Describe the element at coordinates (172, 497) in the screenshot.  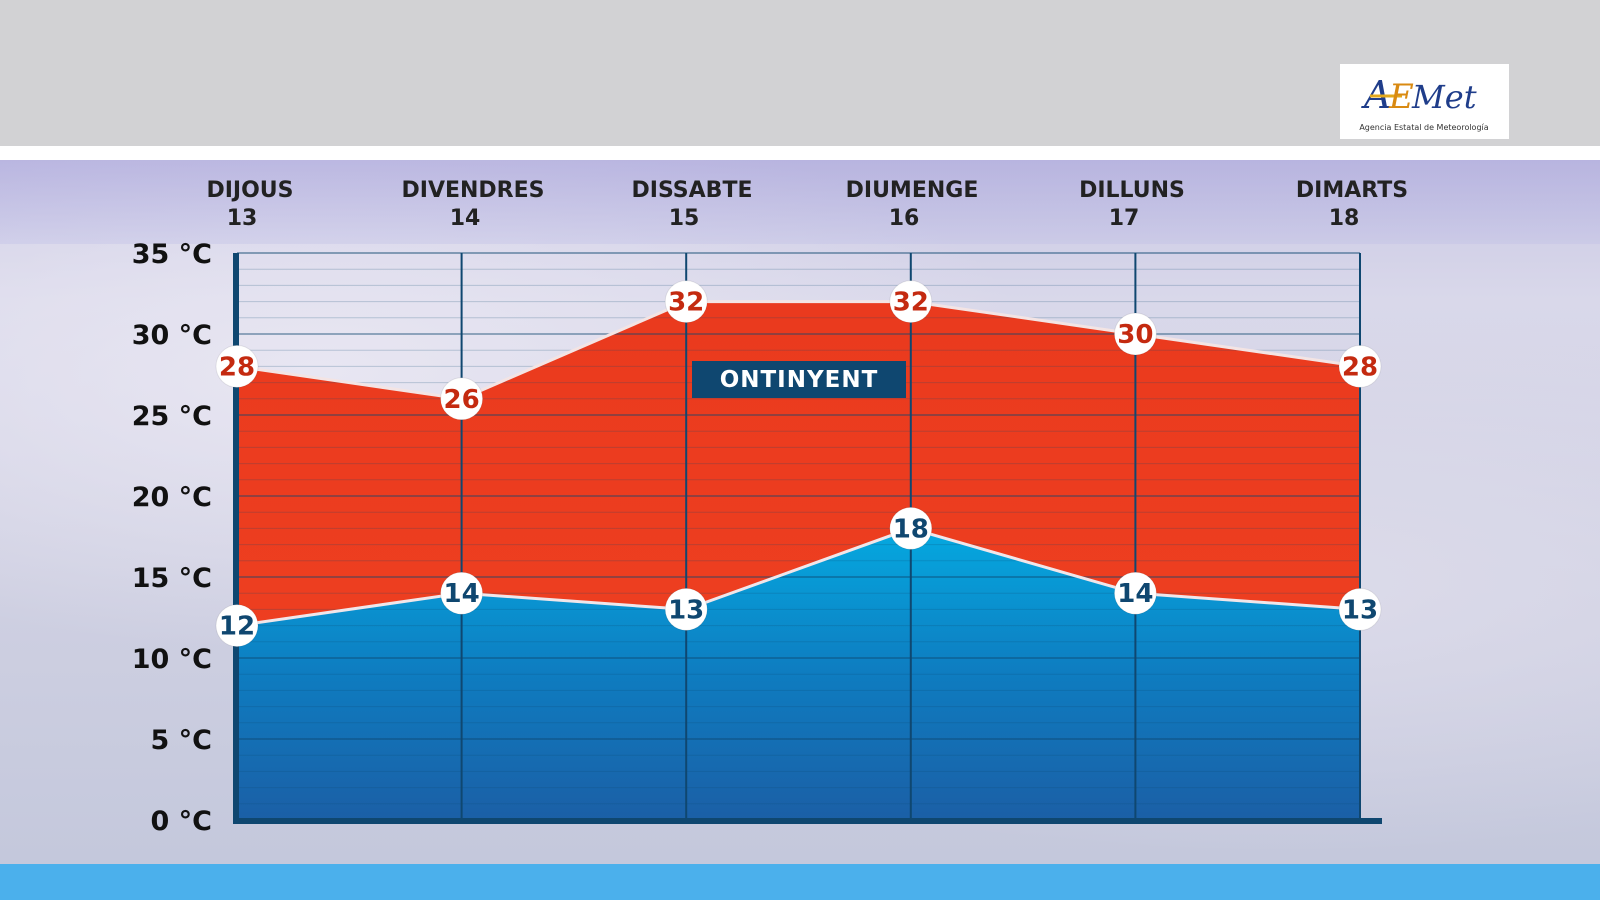
I see `y-tick-label: 20 °C` at that location.